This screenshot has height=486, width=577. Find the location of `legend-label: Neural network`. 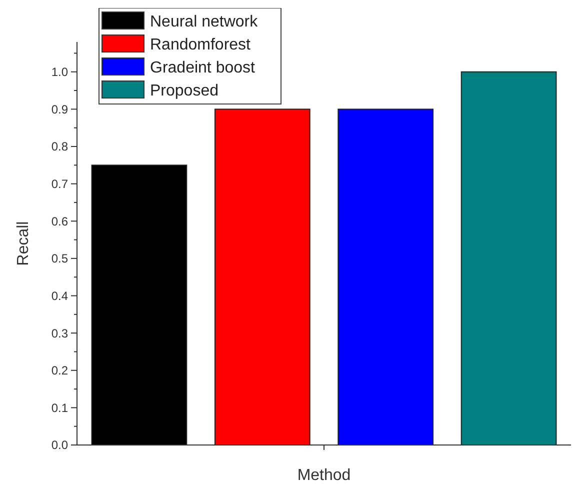

legend-label: Neural network is located at coordinates (204, 22).